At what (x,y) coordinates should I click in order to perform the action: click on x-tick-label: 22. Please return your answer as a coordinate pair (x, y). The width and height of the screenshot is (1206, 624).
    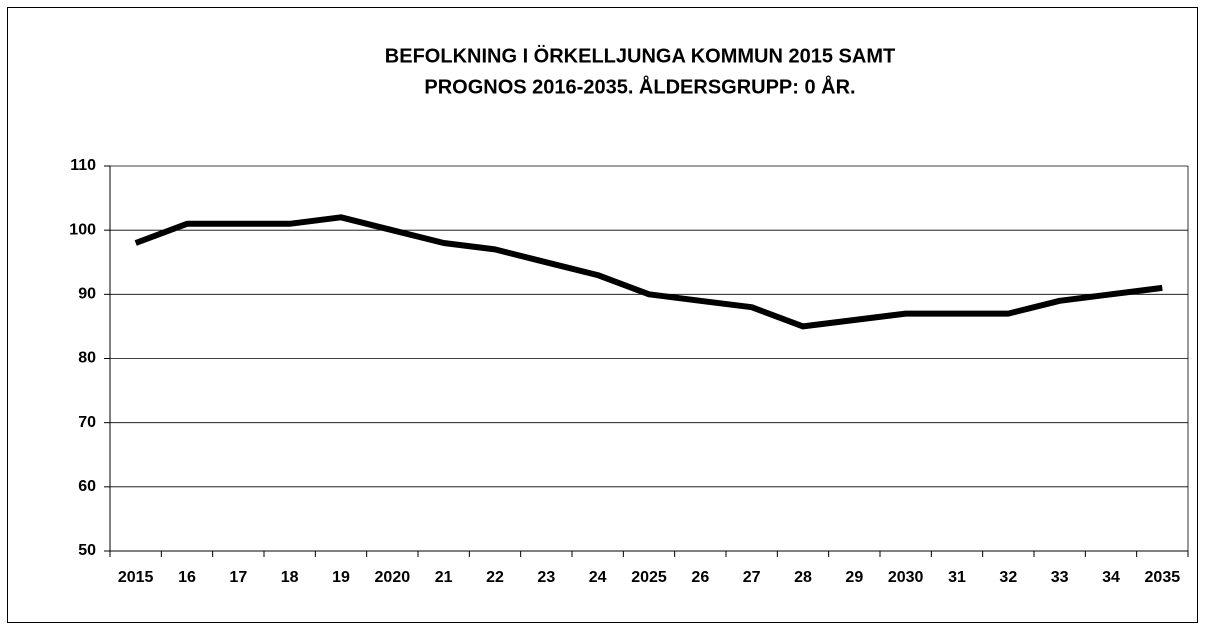
    Looking at the image, I should click on (495, 577).